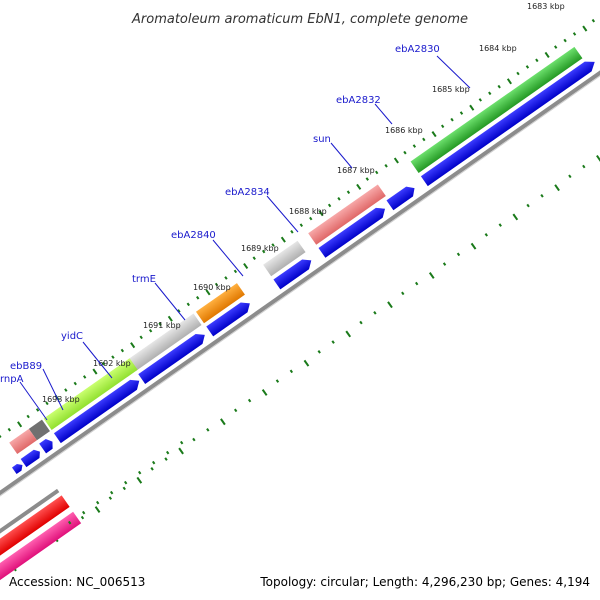 This screenshot has width=600, height=600. I want to click on tick-label: 1690 kbp, so click(212, 287).